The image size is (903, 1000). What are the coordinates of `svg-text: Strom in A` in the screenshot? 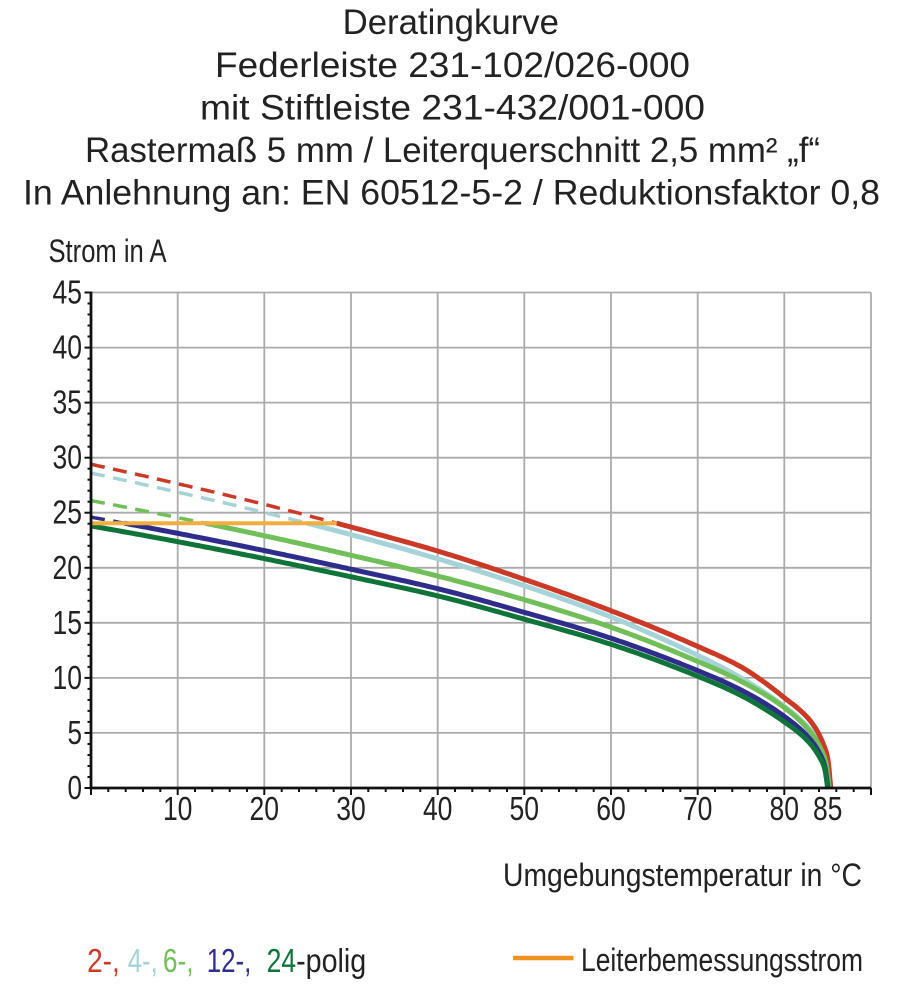 It's located at (108, 251).